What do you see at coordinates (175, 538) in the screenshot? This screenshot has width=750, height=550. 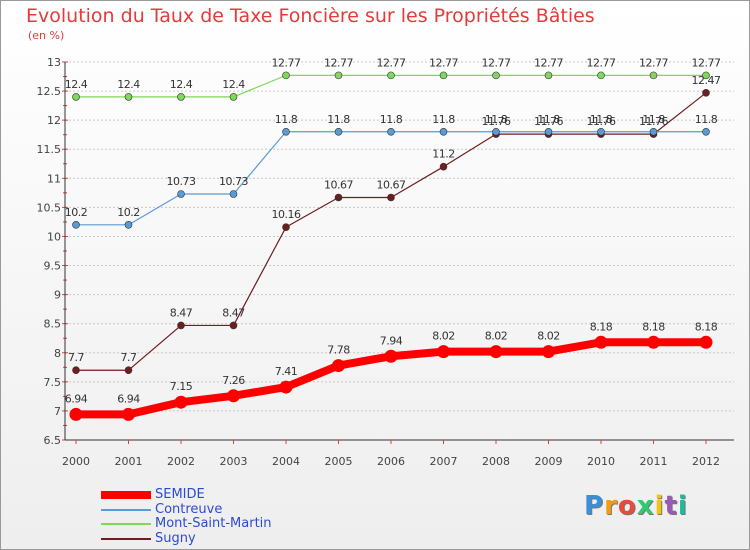 I see `legend-label-sugny: Sugny` at bounding box center [175, 538].